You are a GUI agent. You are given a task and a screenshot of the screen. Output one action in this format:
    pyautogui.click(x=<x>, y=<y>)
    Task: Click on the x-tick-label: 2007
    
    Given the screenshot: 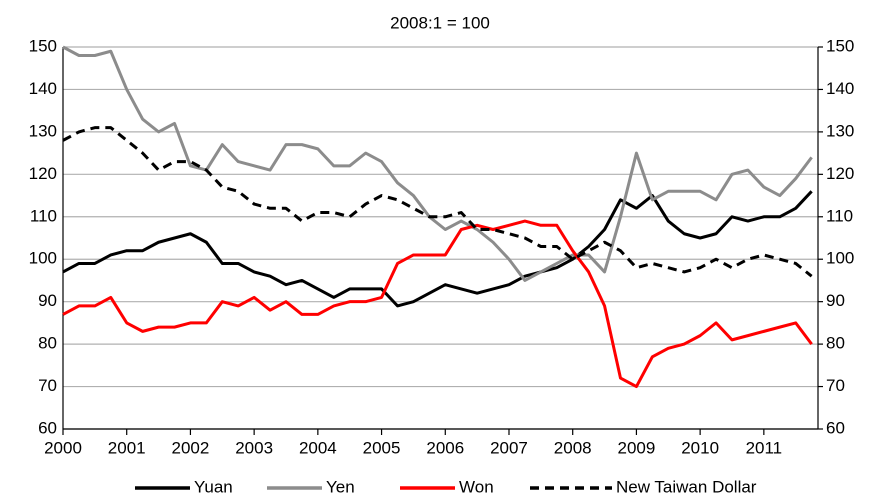 What is the action you would take?
    pyautogui.click(x=509, y=447)
    